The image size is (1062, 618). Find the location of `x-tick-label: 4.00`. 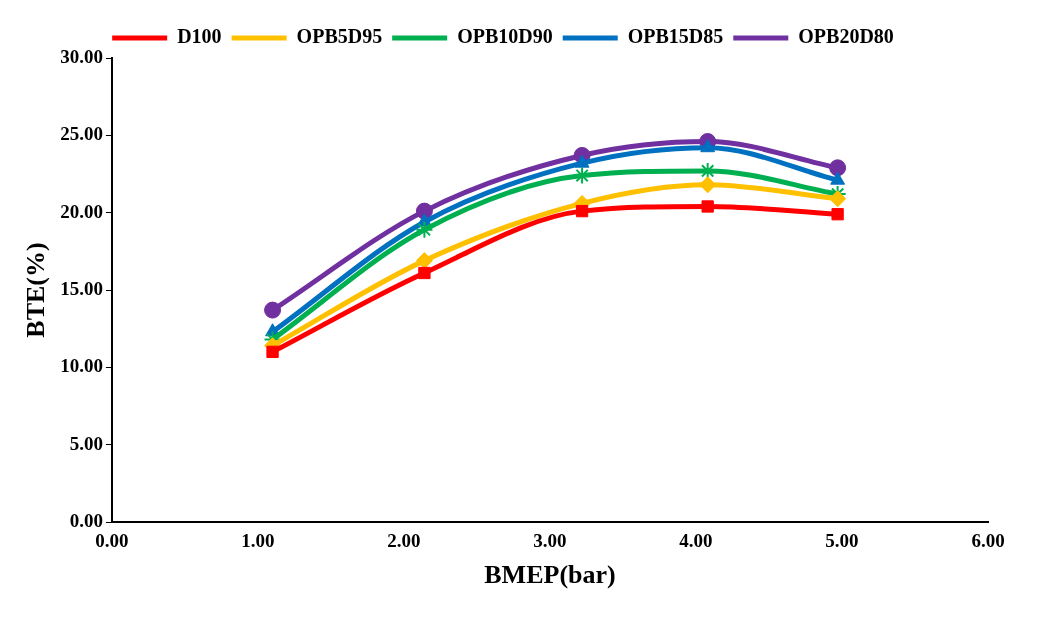

x-tick-label: 4.00 is located at coordinates (696, 541).